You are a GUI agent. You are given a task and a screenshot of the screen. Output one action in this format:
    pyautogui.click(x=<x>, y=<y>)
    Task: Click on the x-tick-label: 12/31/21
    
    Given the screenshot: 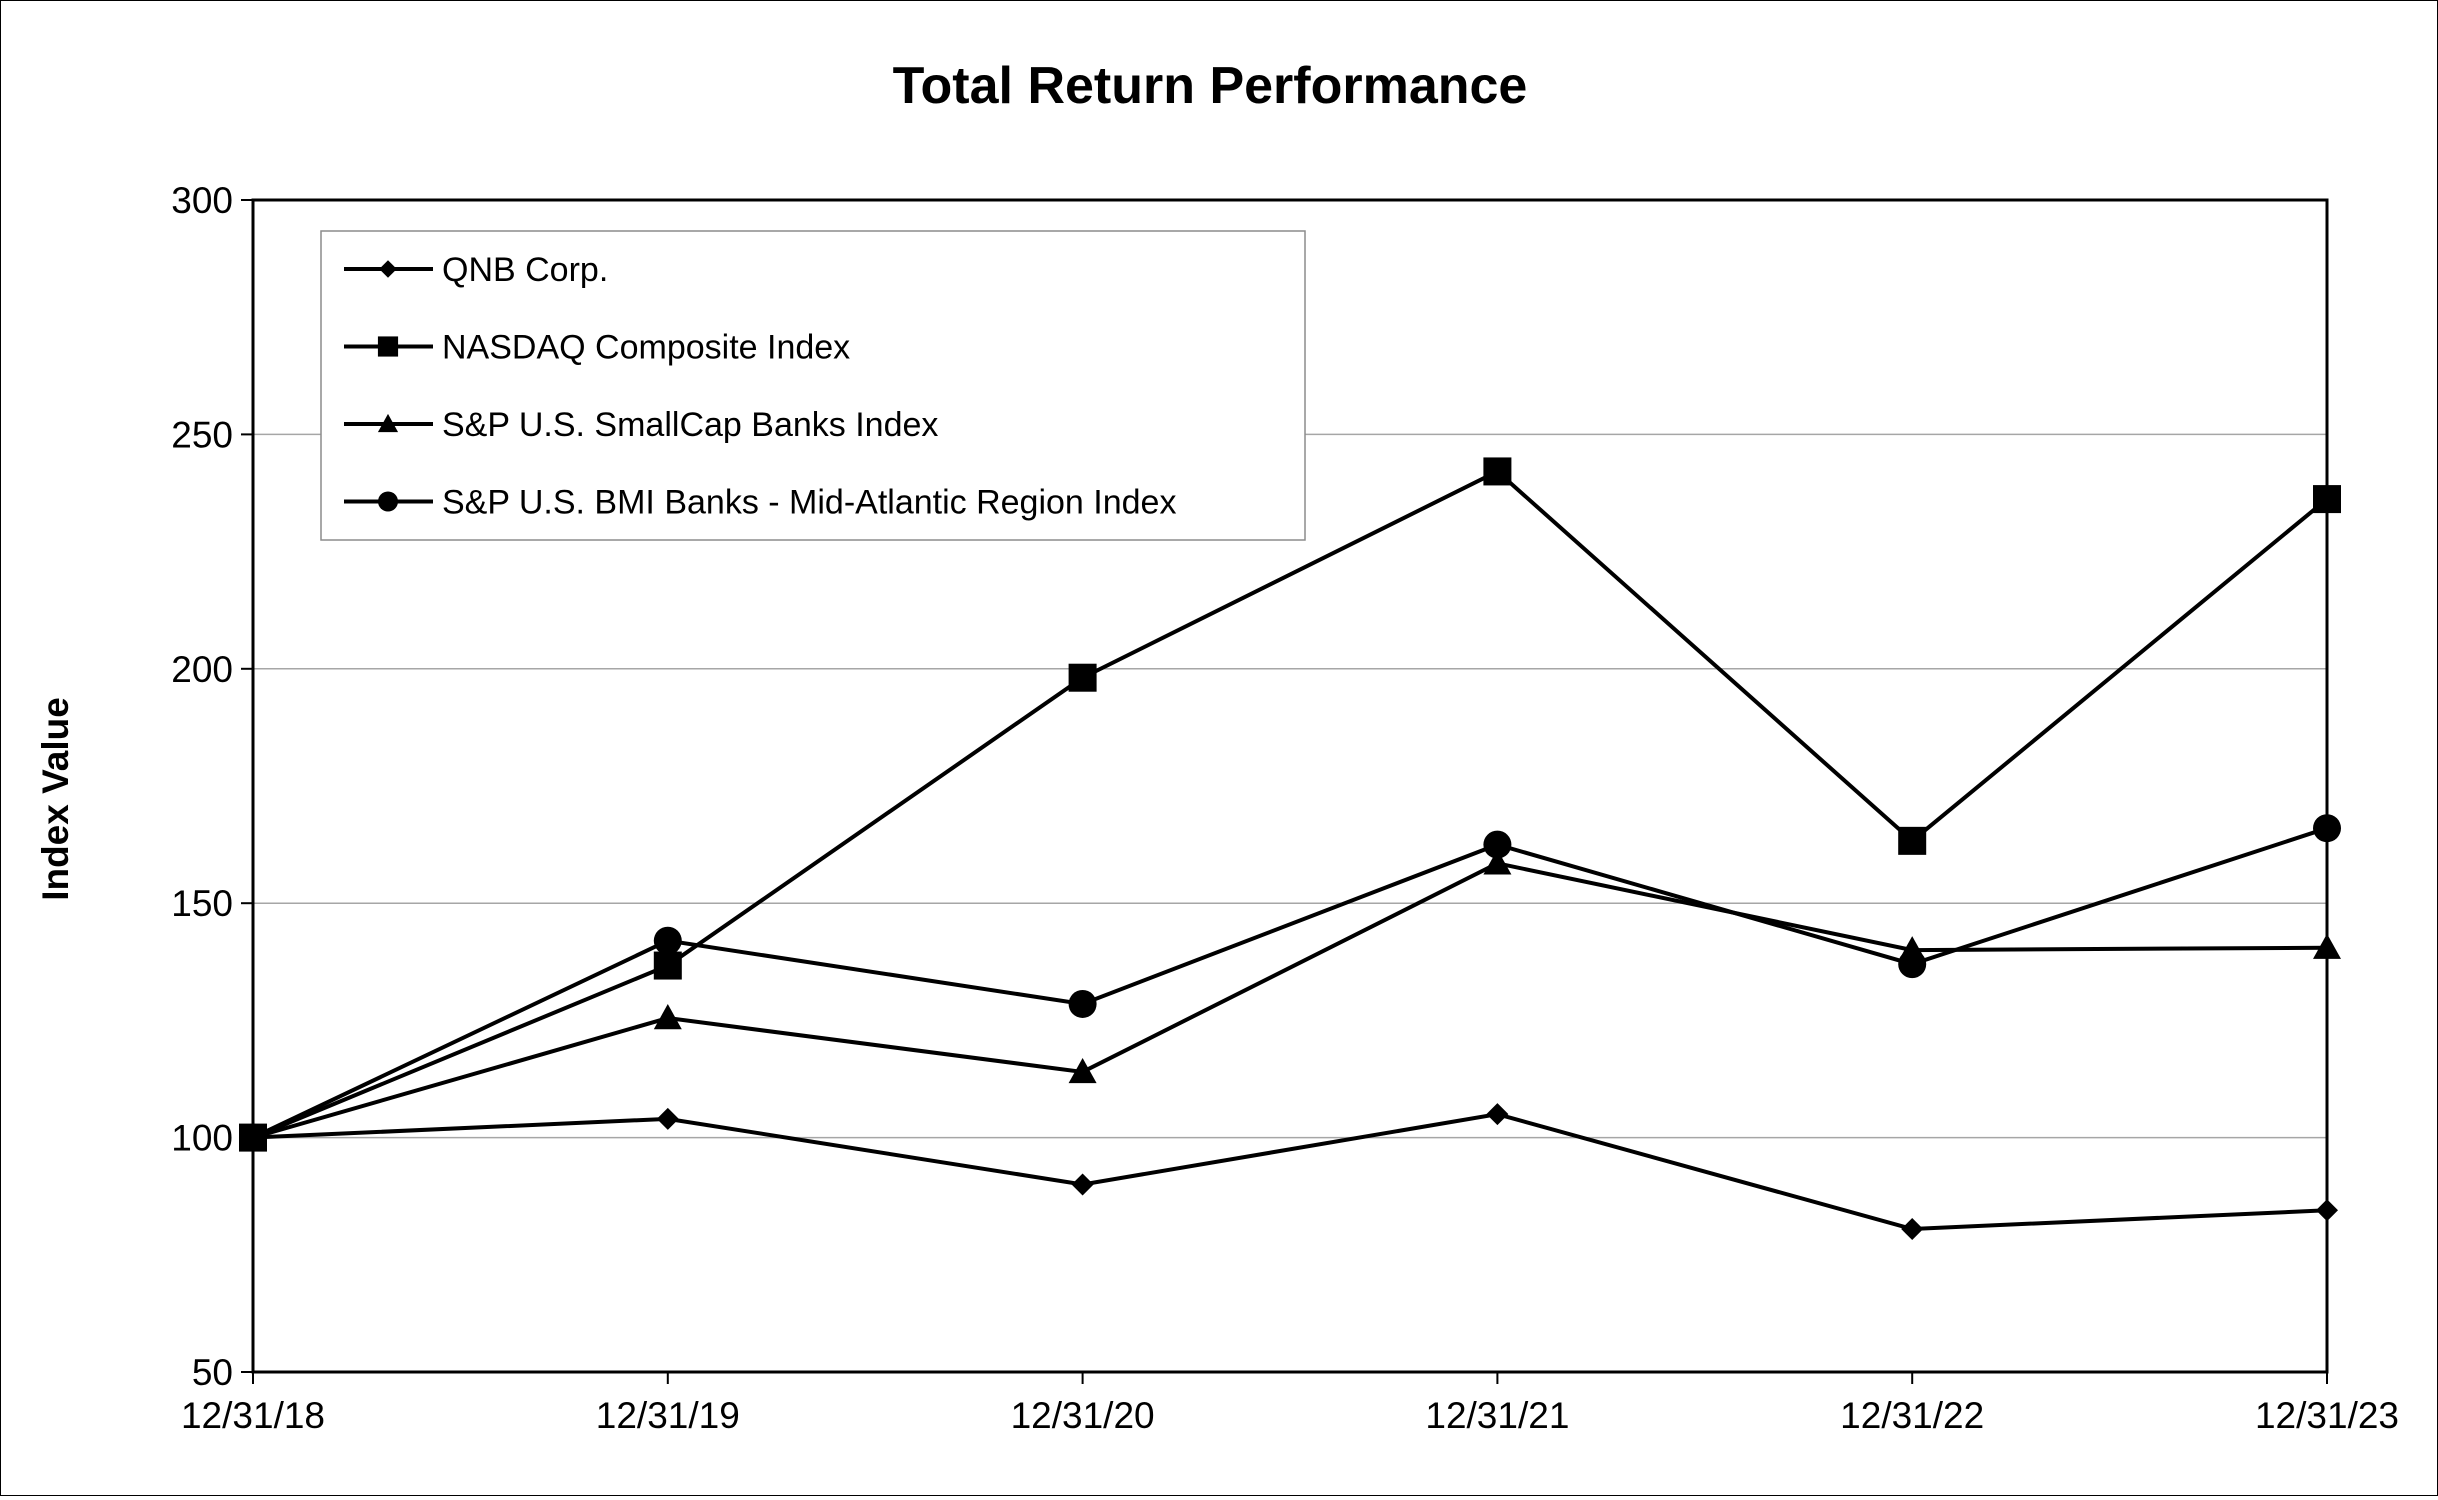 What is the action you would take?
    pyautogui.click(x=1497, y=1415)
    